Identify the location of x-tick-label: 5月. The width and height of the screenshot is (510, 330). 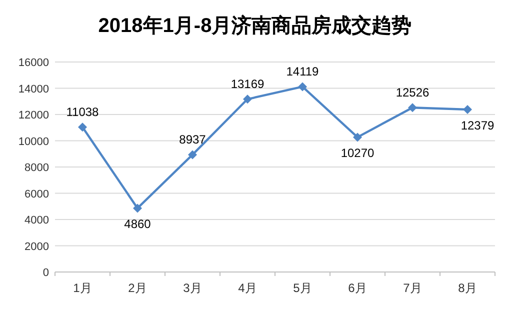
(302, 288).